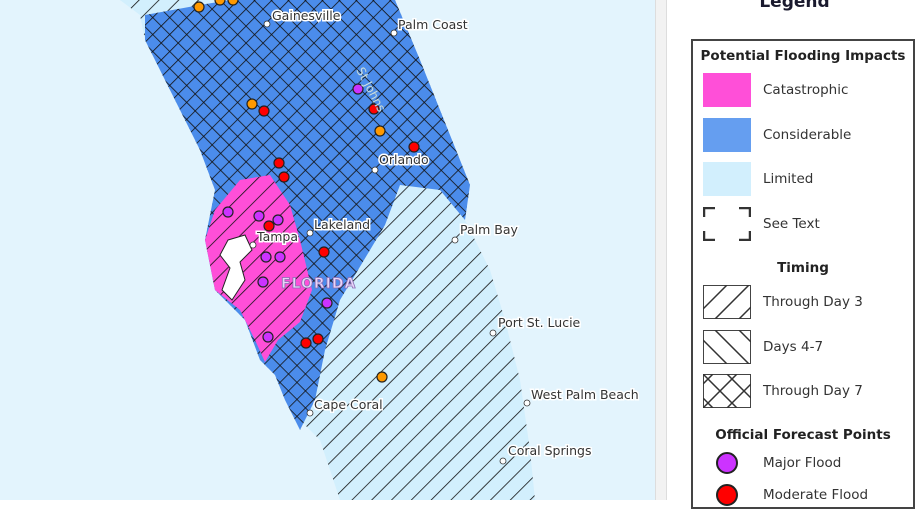  Describe the element at coordinates (727, 224) in the screenshot. I see `see-text-bracket-icon` at that location.